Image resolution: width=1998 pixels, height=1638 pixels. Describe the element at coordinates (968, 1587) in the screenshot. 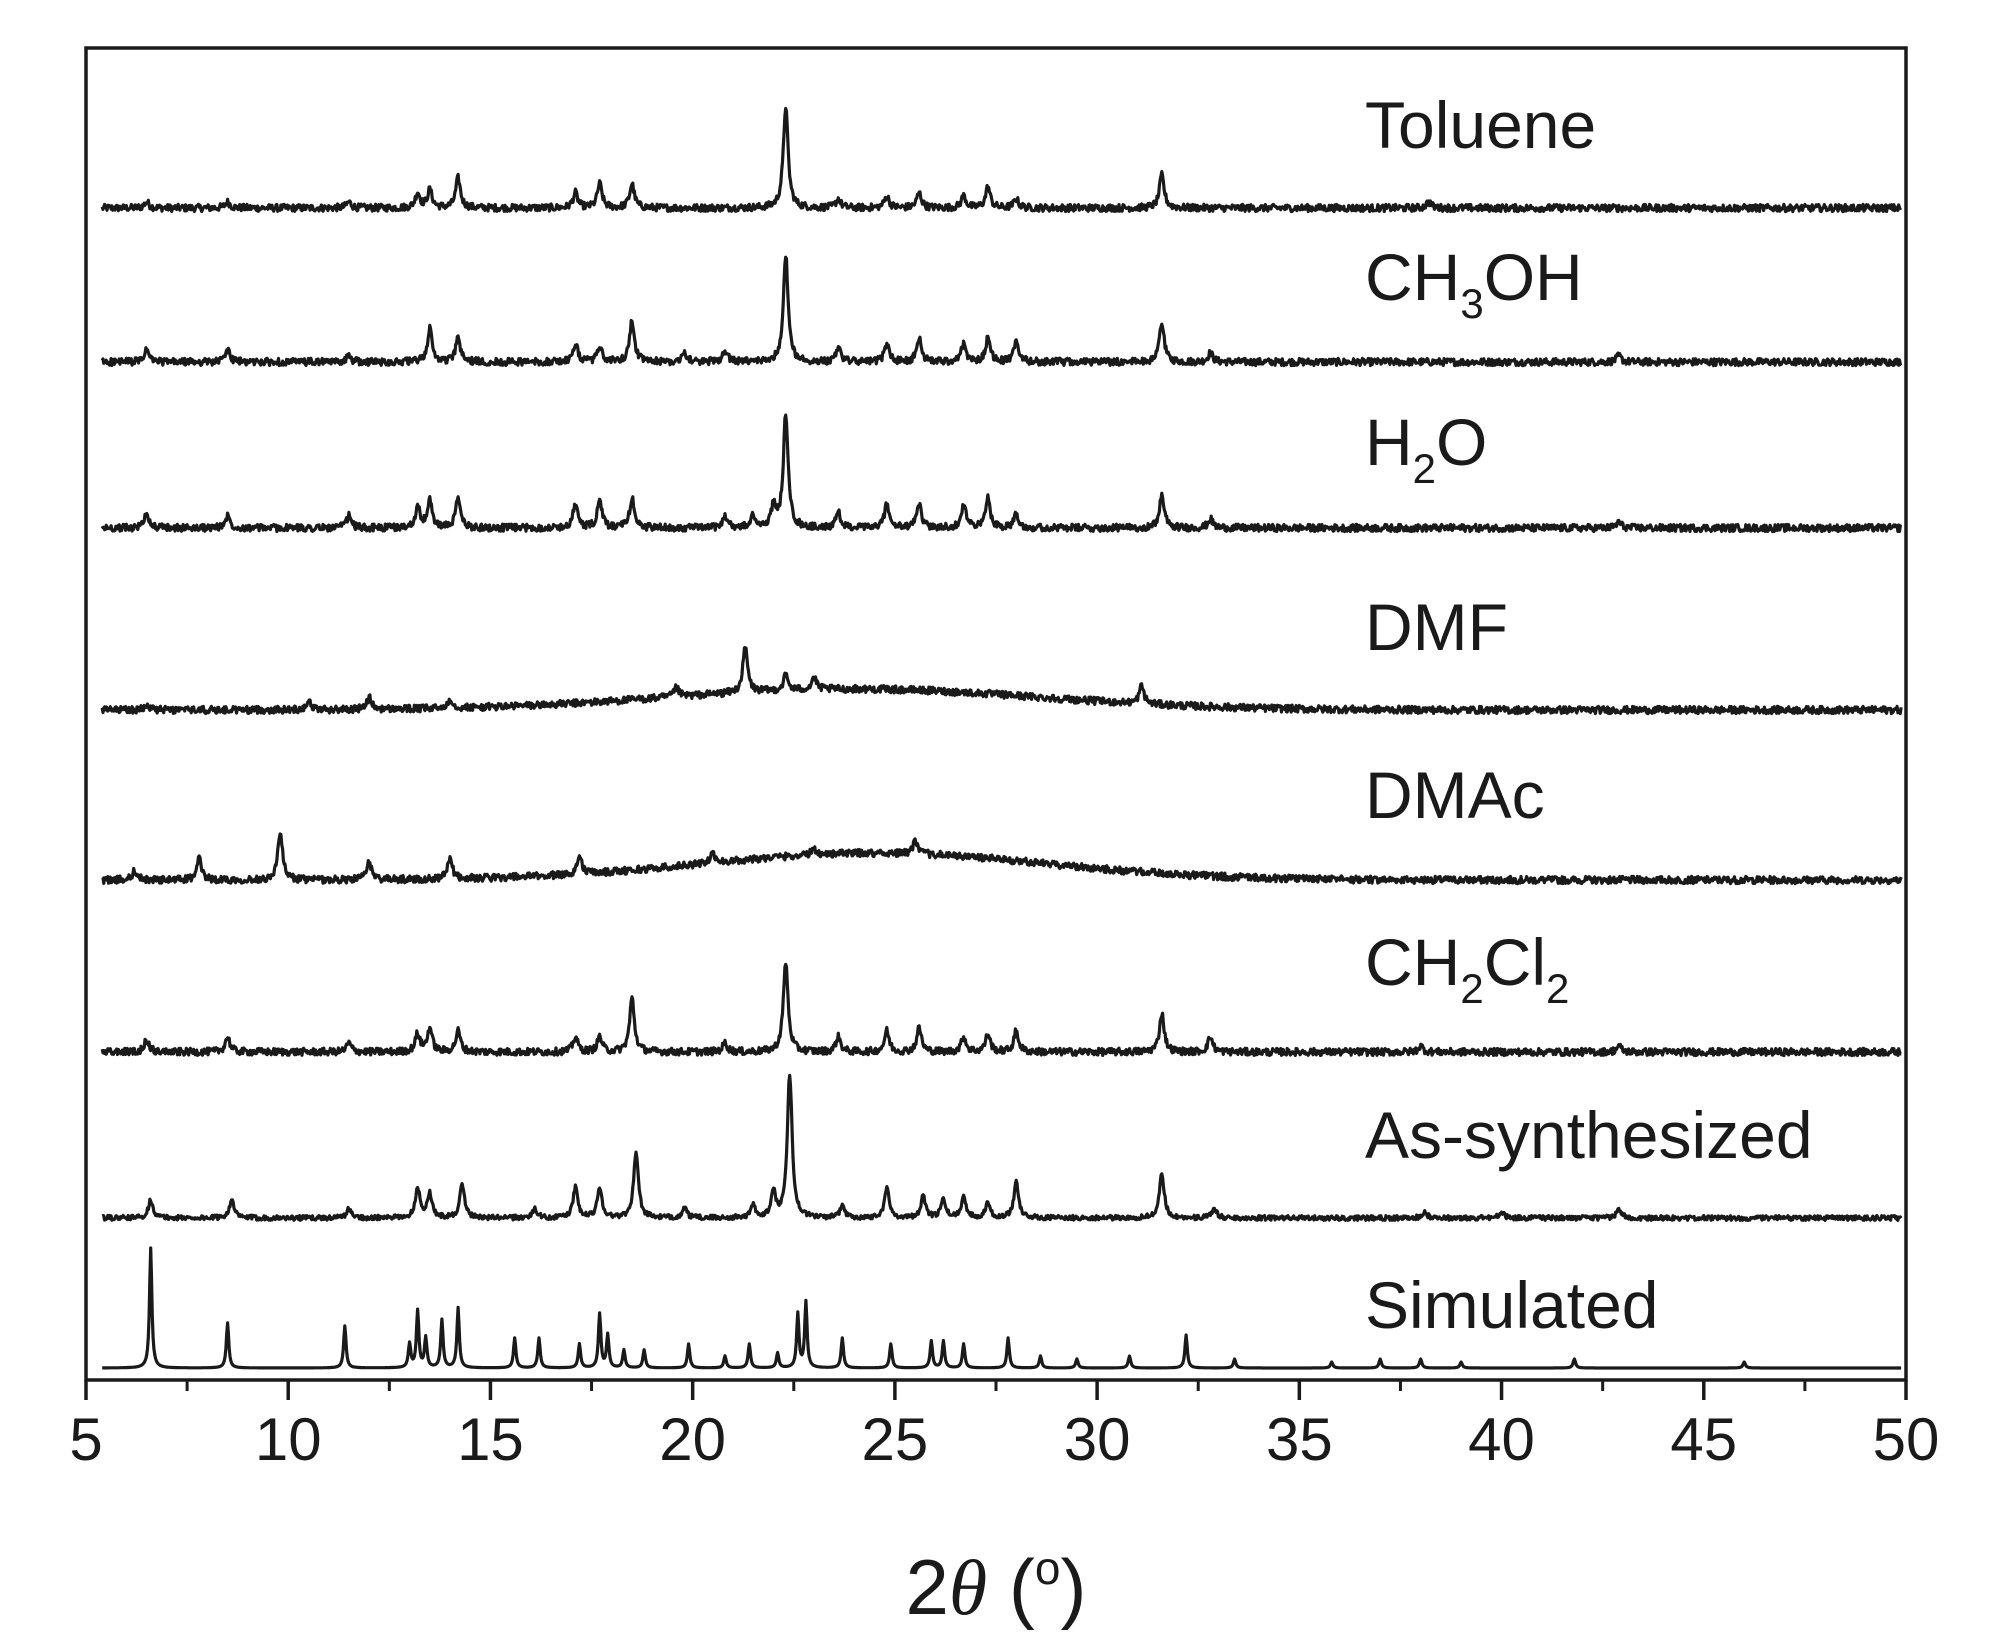

I see `x-axis-label-theta: θ` at that location.